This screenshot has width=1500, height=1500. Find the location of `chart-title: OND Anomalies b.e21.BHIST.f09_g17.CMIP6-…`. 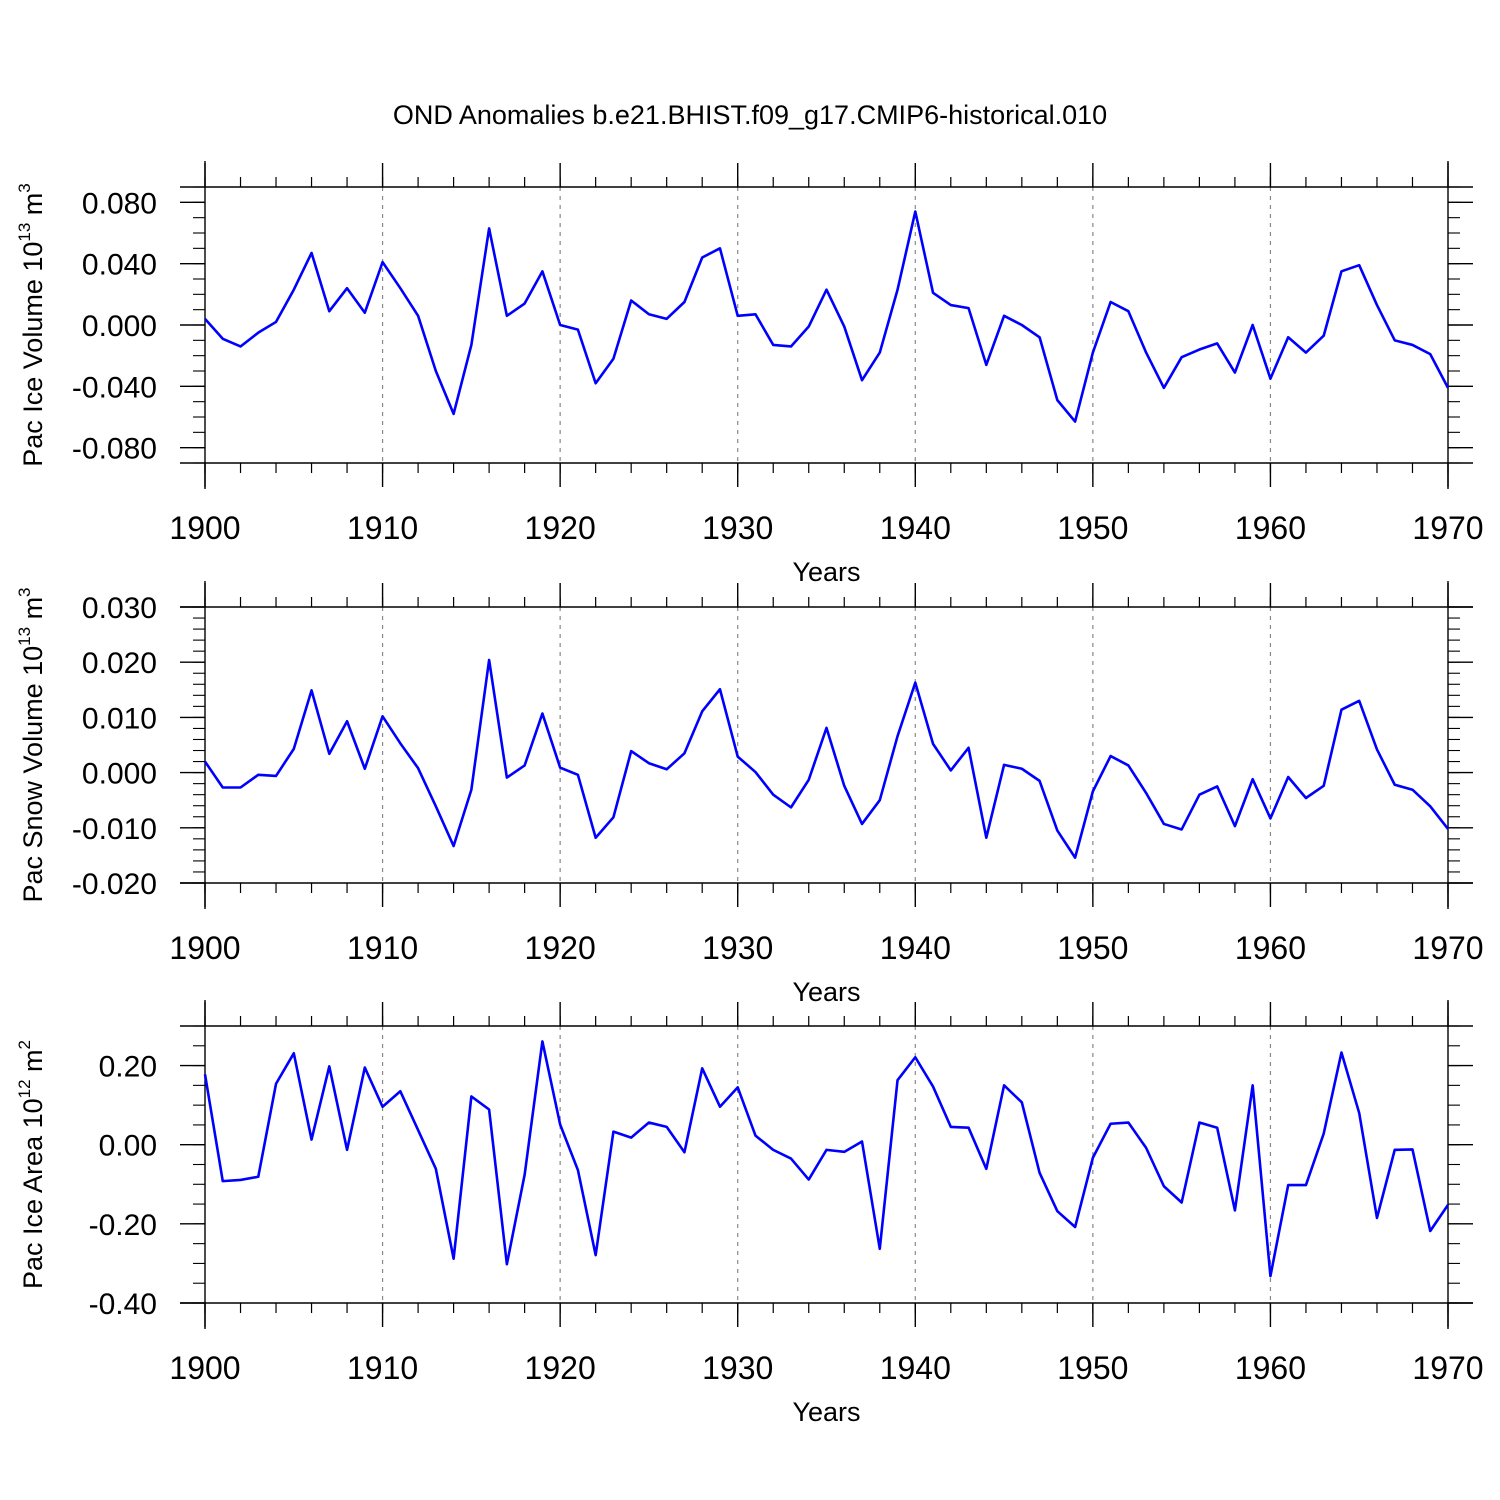

chart-title: OND Anomalies b.e21.BHIST.f09_g17.CMIP6-… is located at coordinates (750, 115).